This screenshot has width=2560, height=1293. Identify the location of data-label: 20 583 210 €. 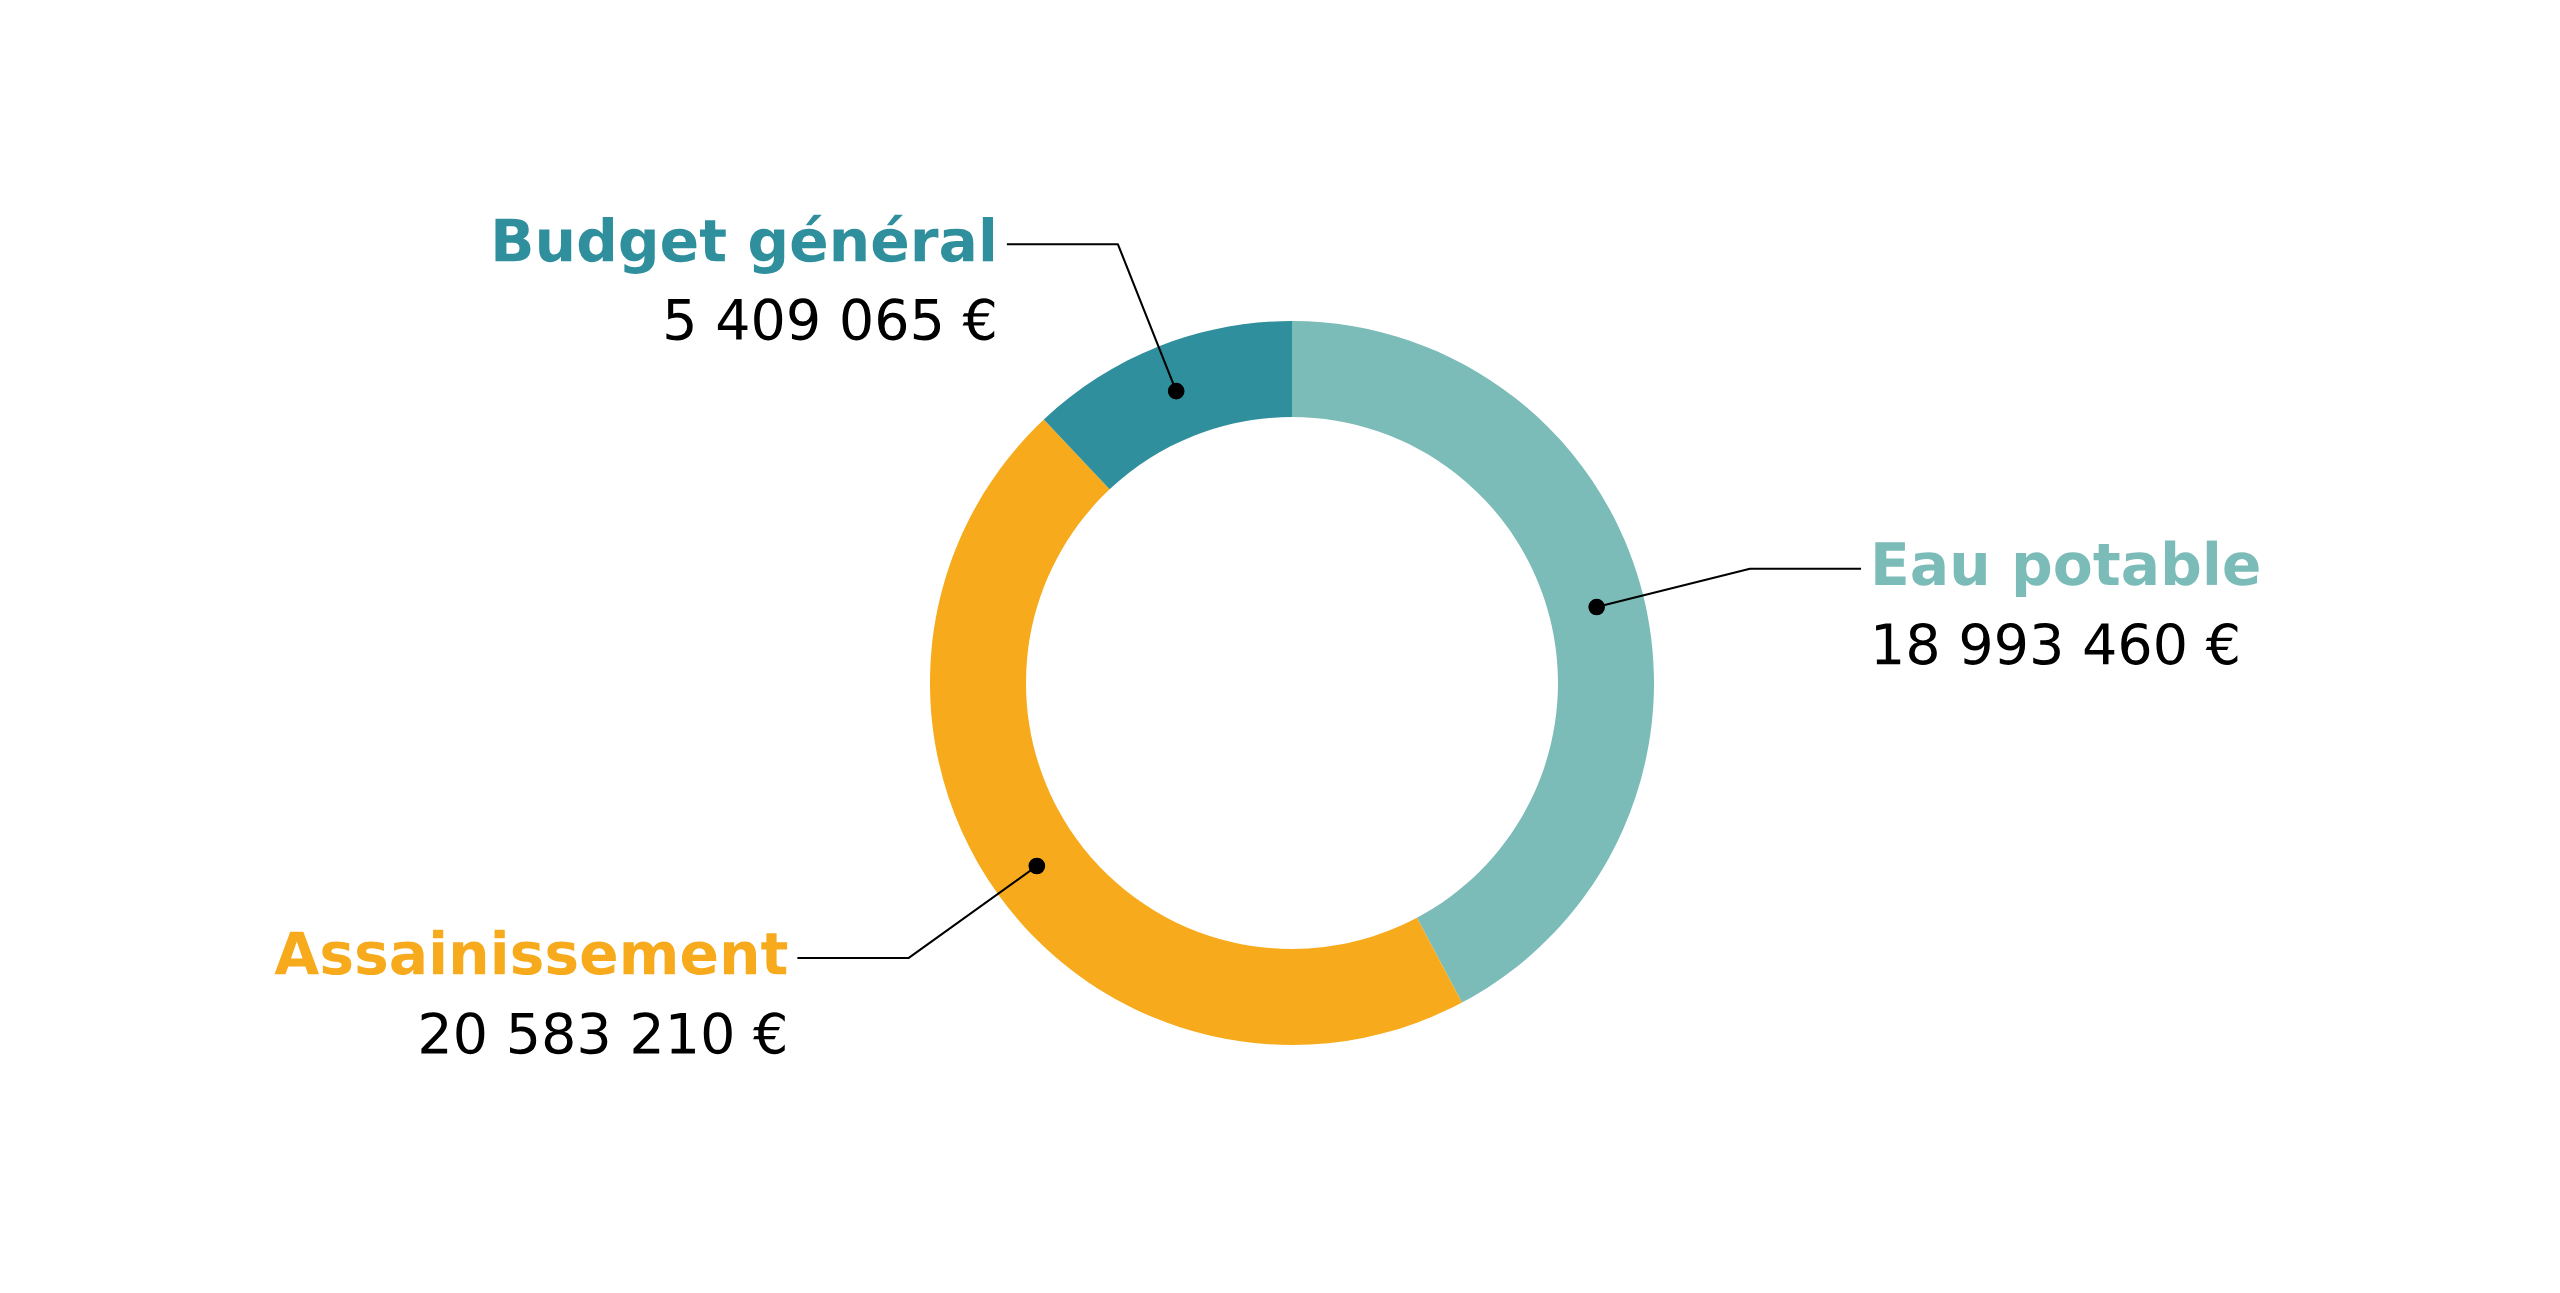
(603, 1033).